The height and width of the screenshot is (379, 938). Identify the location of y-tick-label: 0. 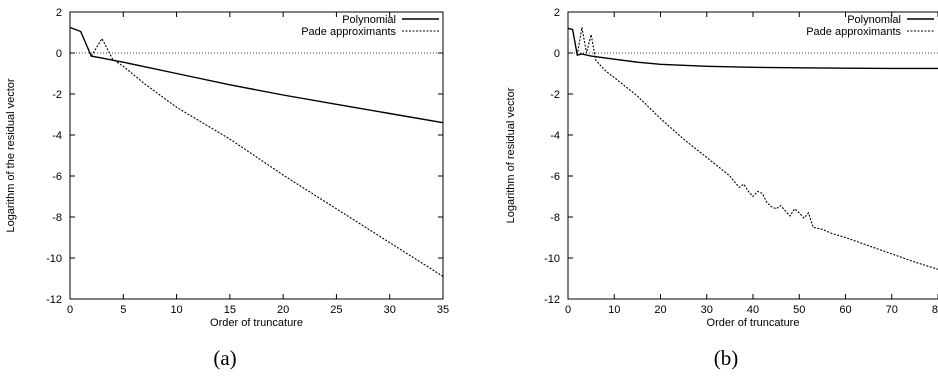
(59, 54).